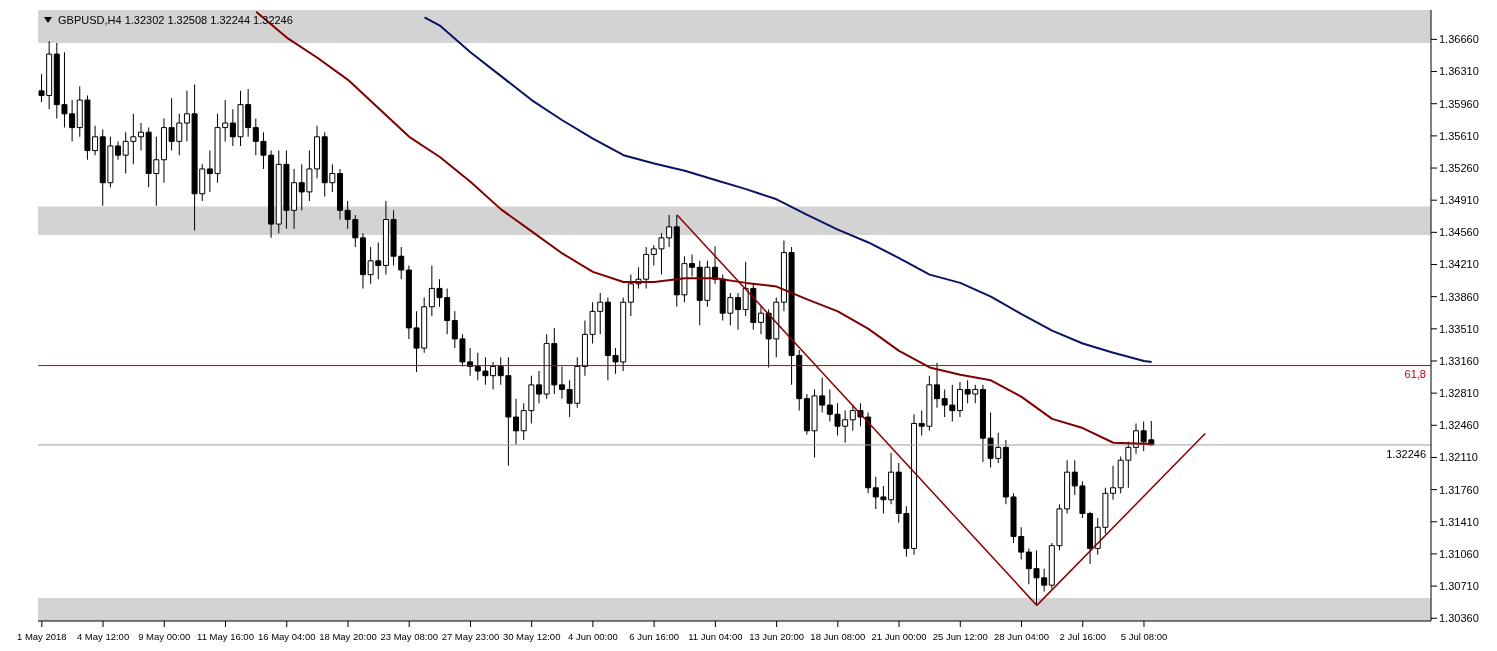  Describe the element at coordinates (1459, 167) in the screenshot. I see `y-tick-label: 1.35260` at that location.